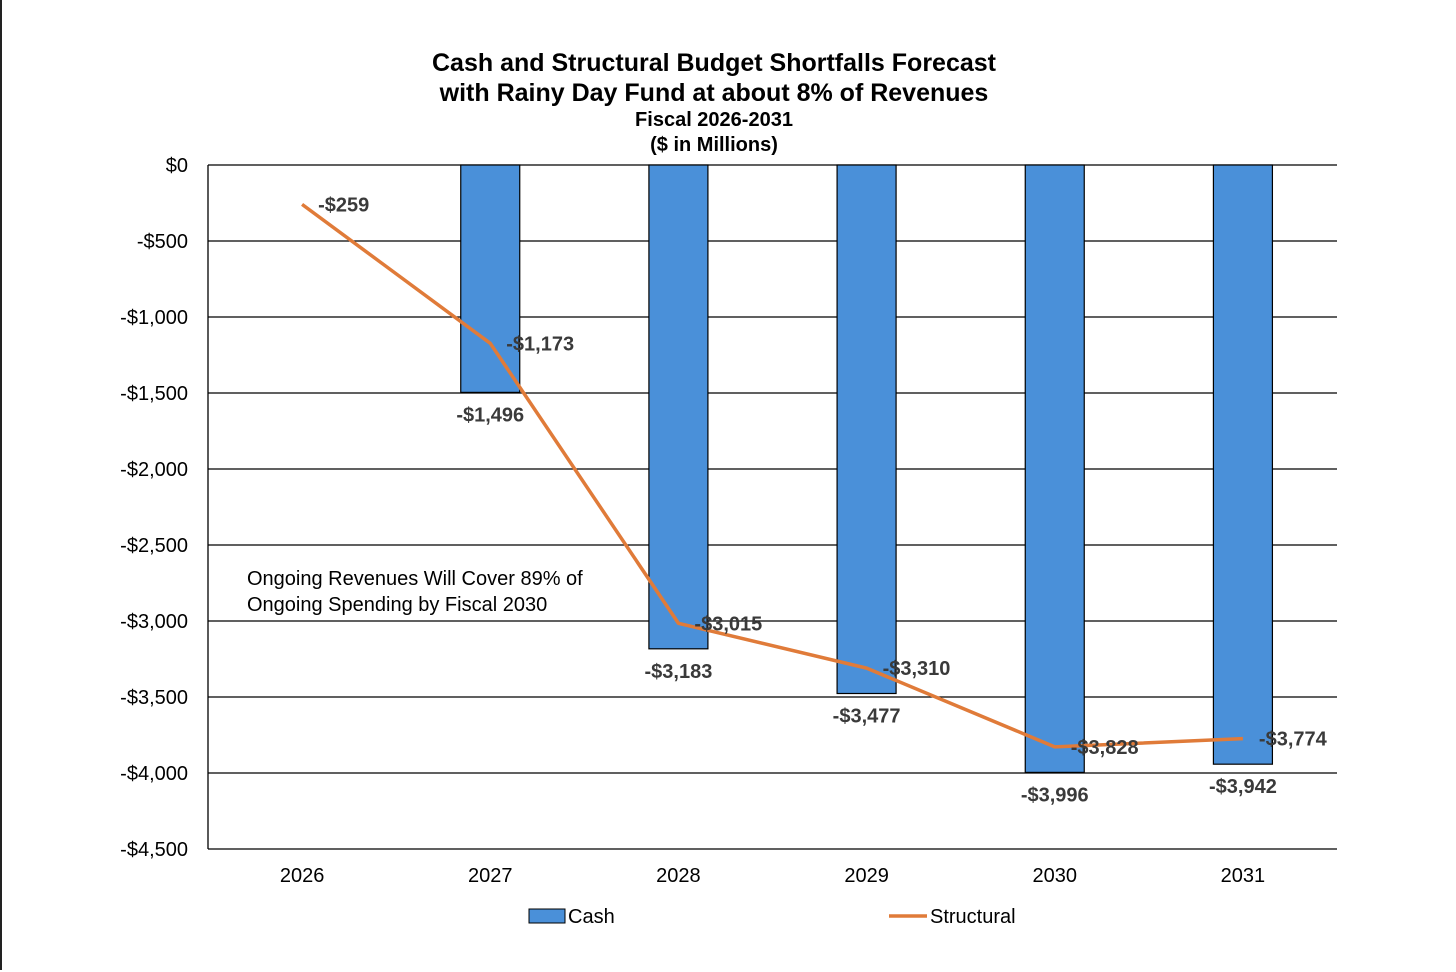 The width and height of the screenshot is (1456, 972). Describe the element at coordinates (154, 698) in the screenshot. I see `y-tick-label: -$3,500` at that location.